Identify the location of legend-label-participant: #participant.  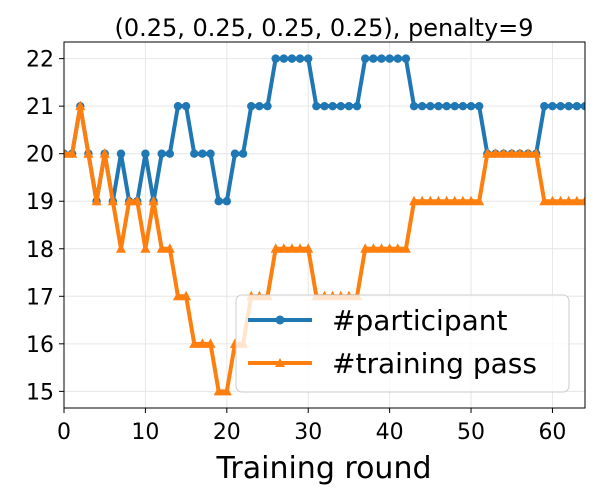
(420, 320).